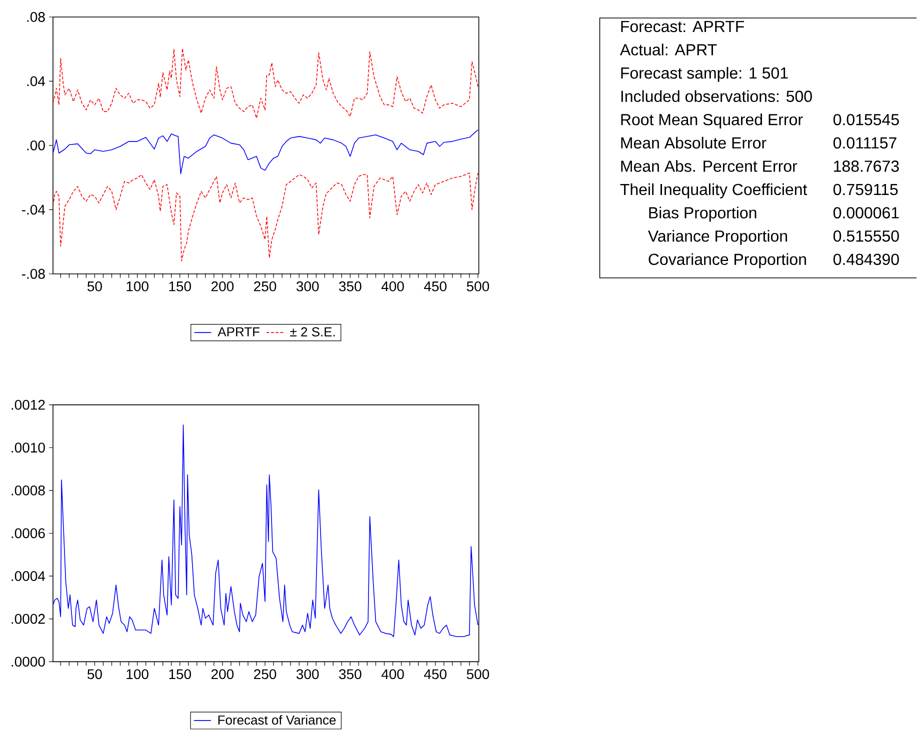 Image resolution: width=917 pixels, height=734 pixels. Describe the element at coordinates (866, 120) in the screenshot. I see `text: 0.015545` at that location.